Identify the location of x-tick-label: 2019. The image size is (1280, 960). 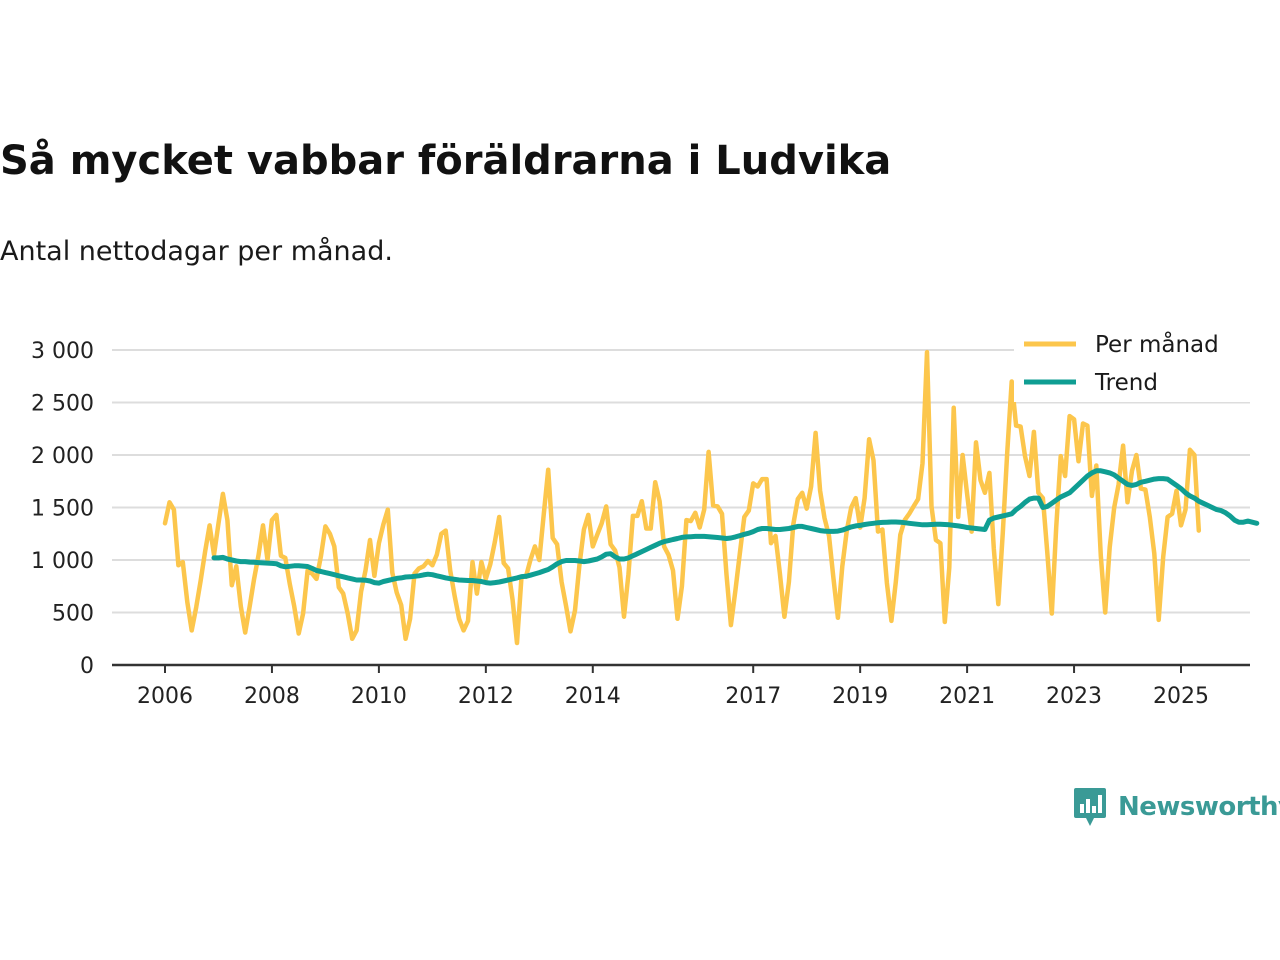
(860, 696).